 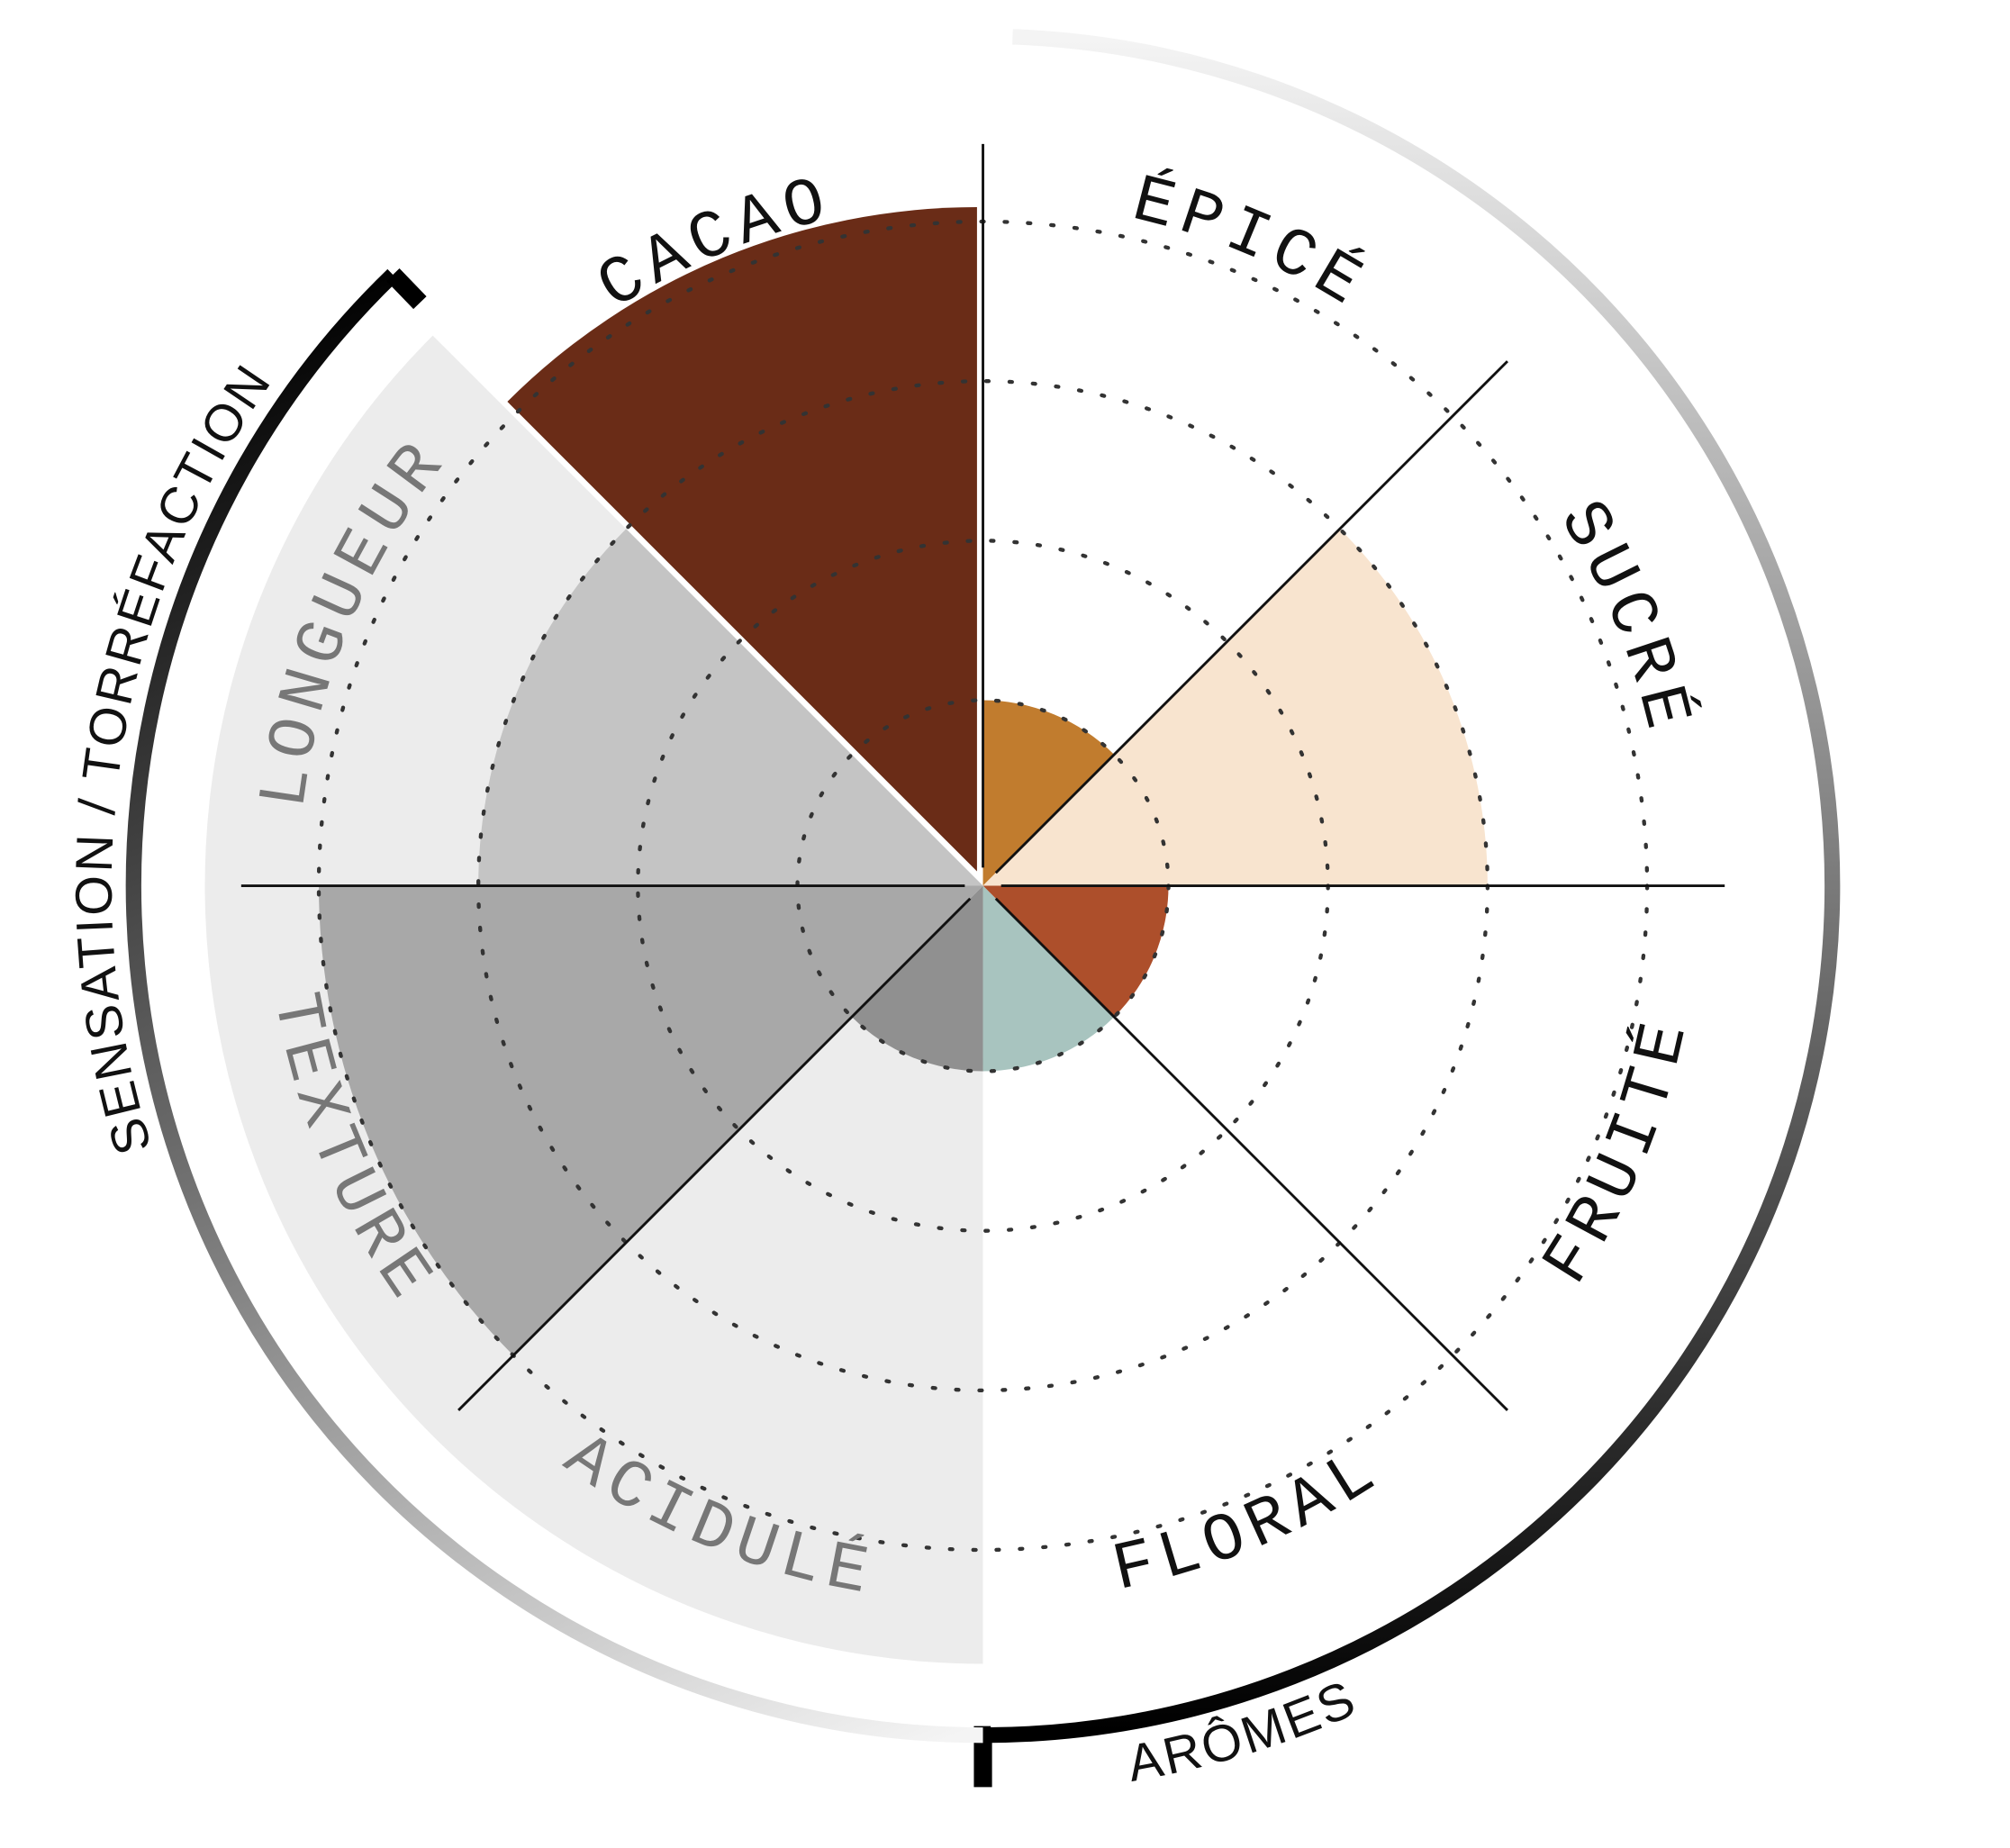 I want to click on label-path, so click(x=1576, y=640).